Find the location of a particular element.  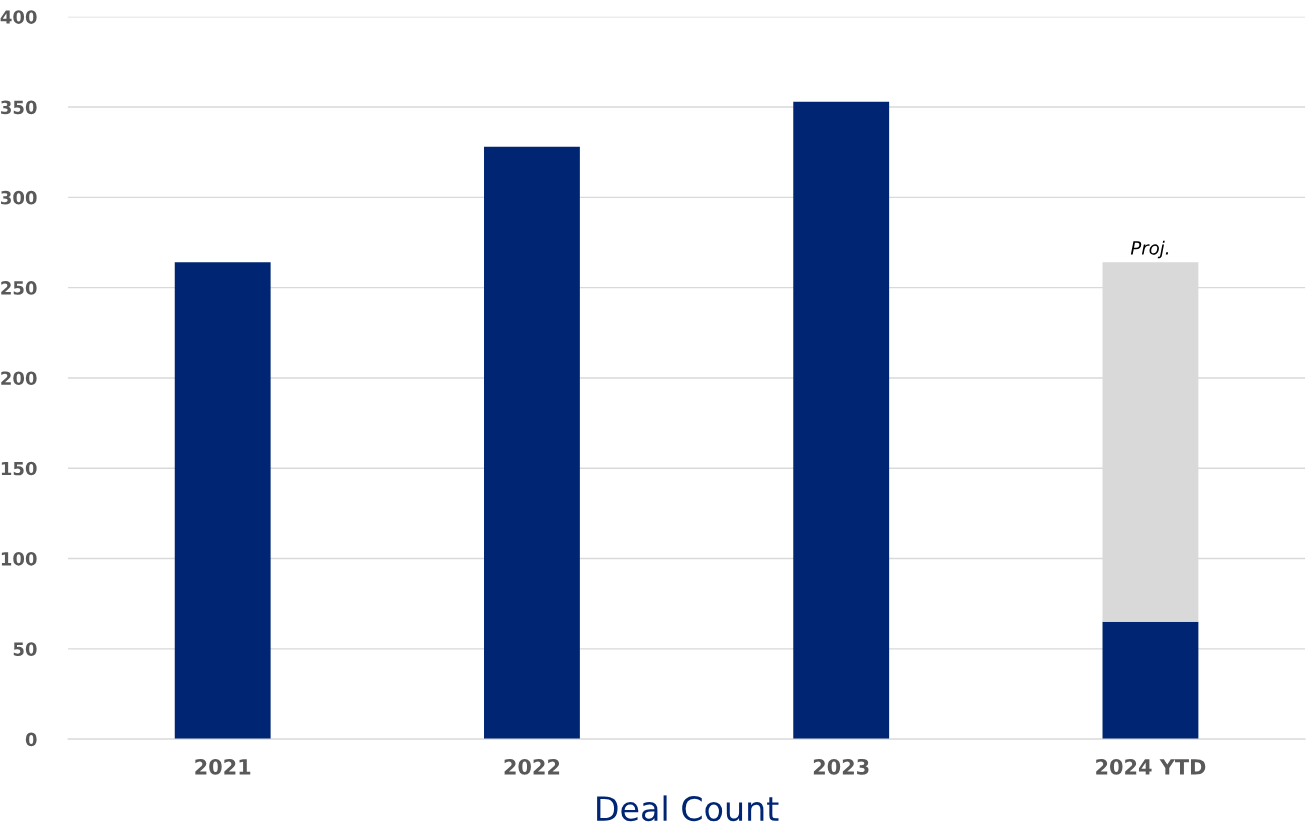

y-tick-label: 350 is located at coordinates (19, 107).